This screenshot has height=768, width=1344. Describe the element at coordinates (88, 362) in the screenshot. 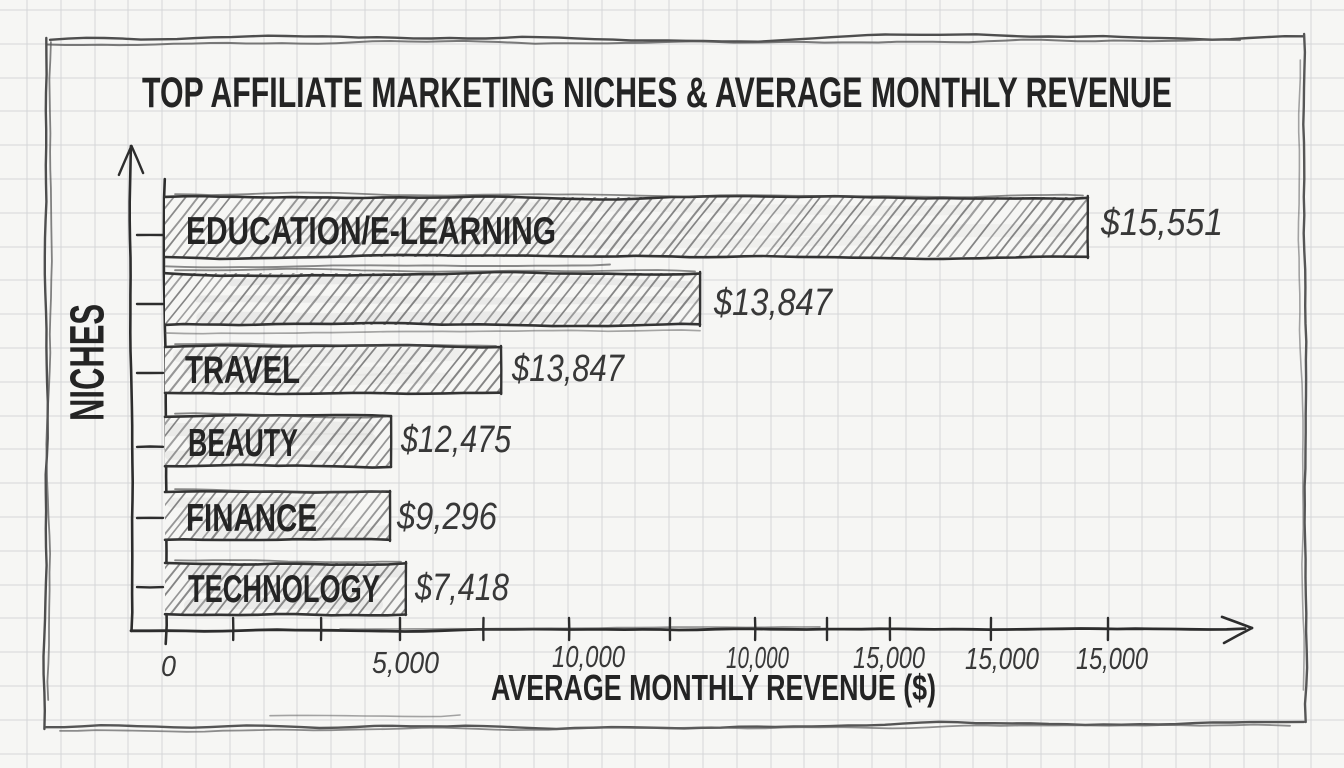

I see `svg-text: NICHES` at that location.